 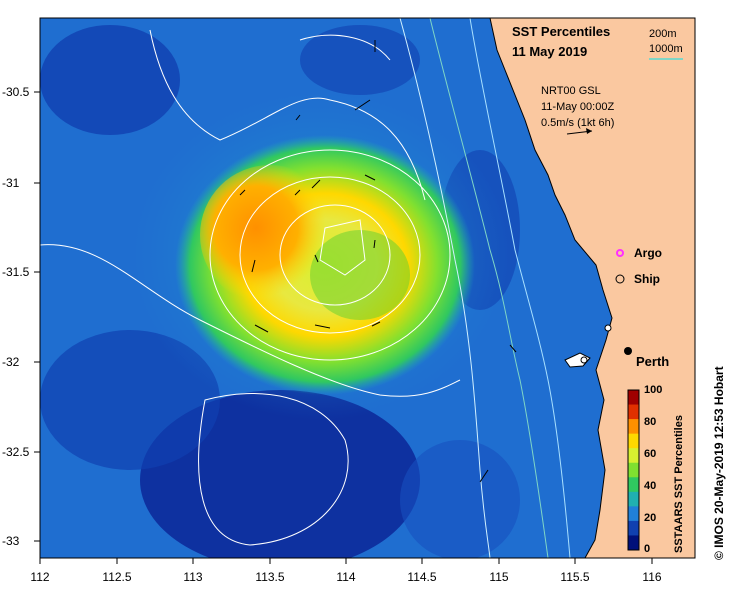 I want to click on eddy-green, so click(x=360, y=275).